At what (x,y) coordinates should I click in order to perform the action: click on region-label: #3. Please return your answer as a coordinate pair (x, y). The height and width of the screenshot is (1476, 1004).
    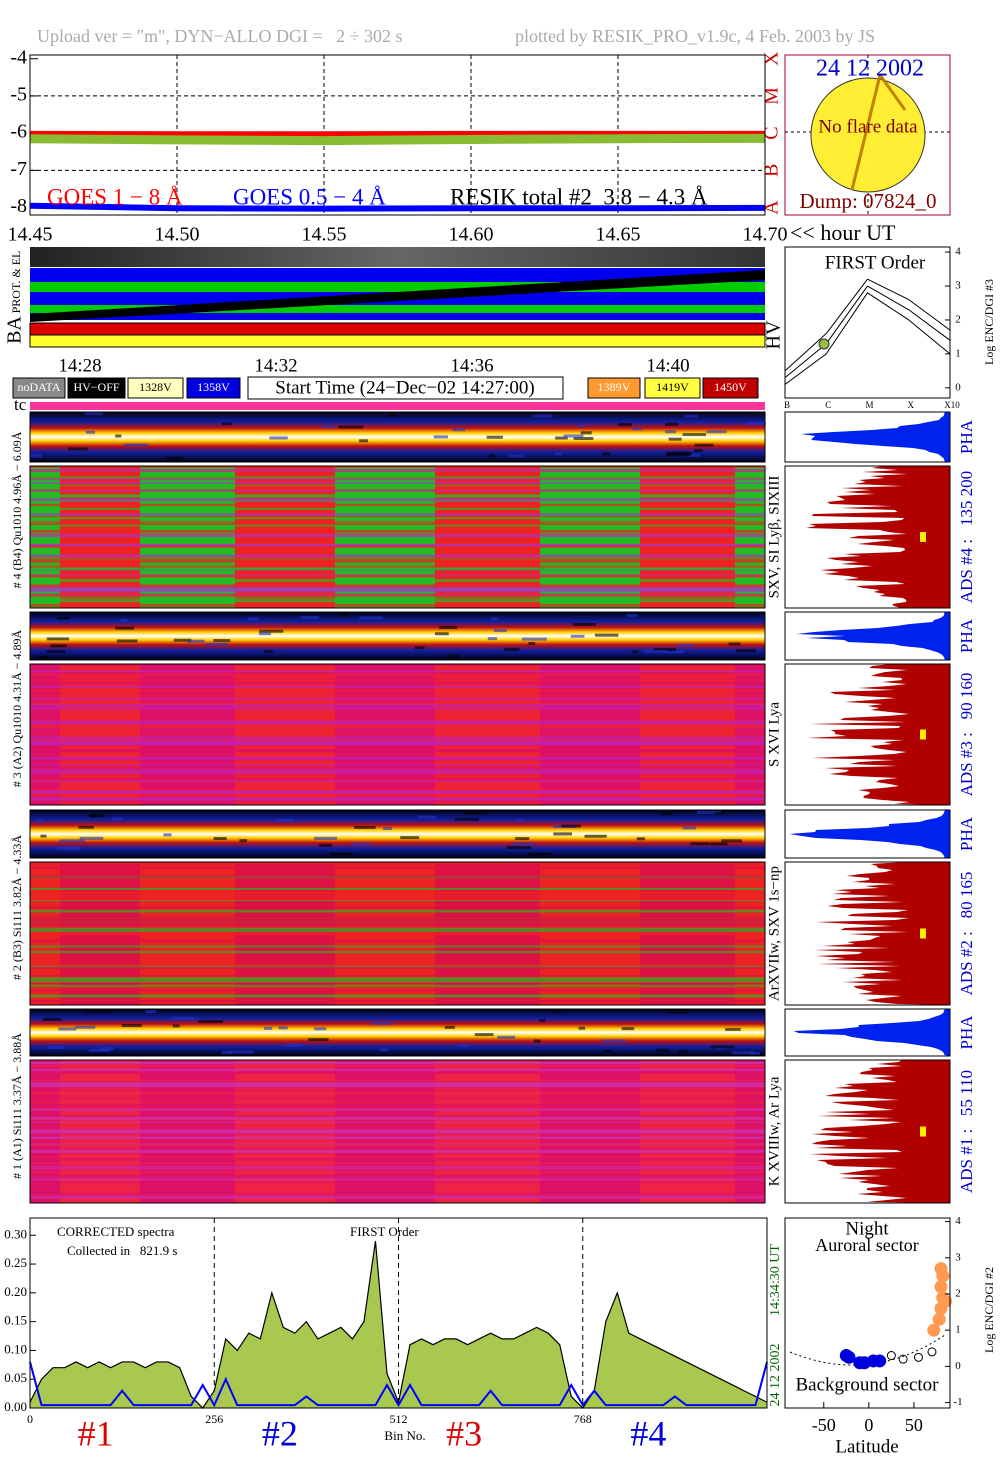
    Looking at the image, I should click on (464, 1433).